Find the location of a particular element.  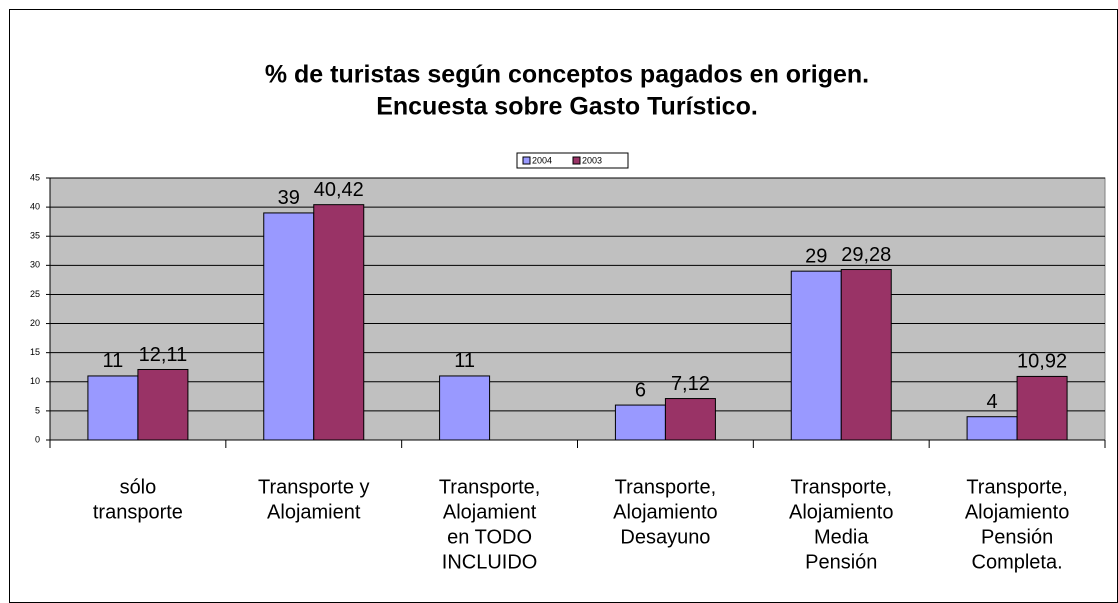

data-label: 12,11 is located at coordinates (163, 355).